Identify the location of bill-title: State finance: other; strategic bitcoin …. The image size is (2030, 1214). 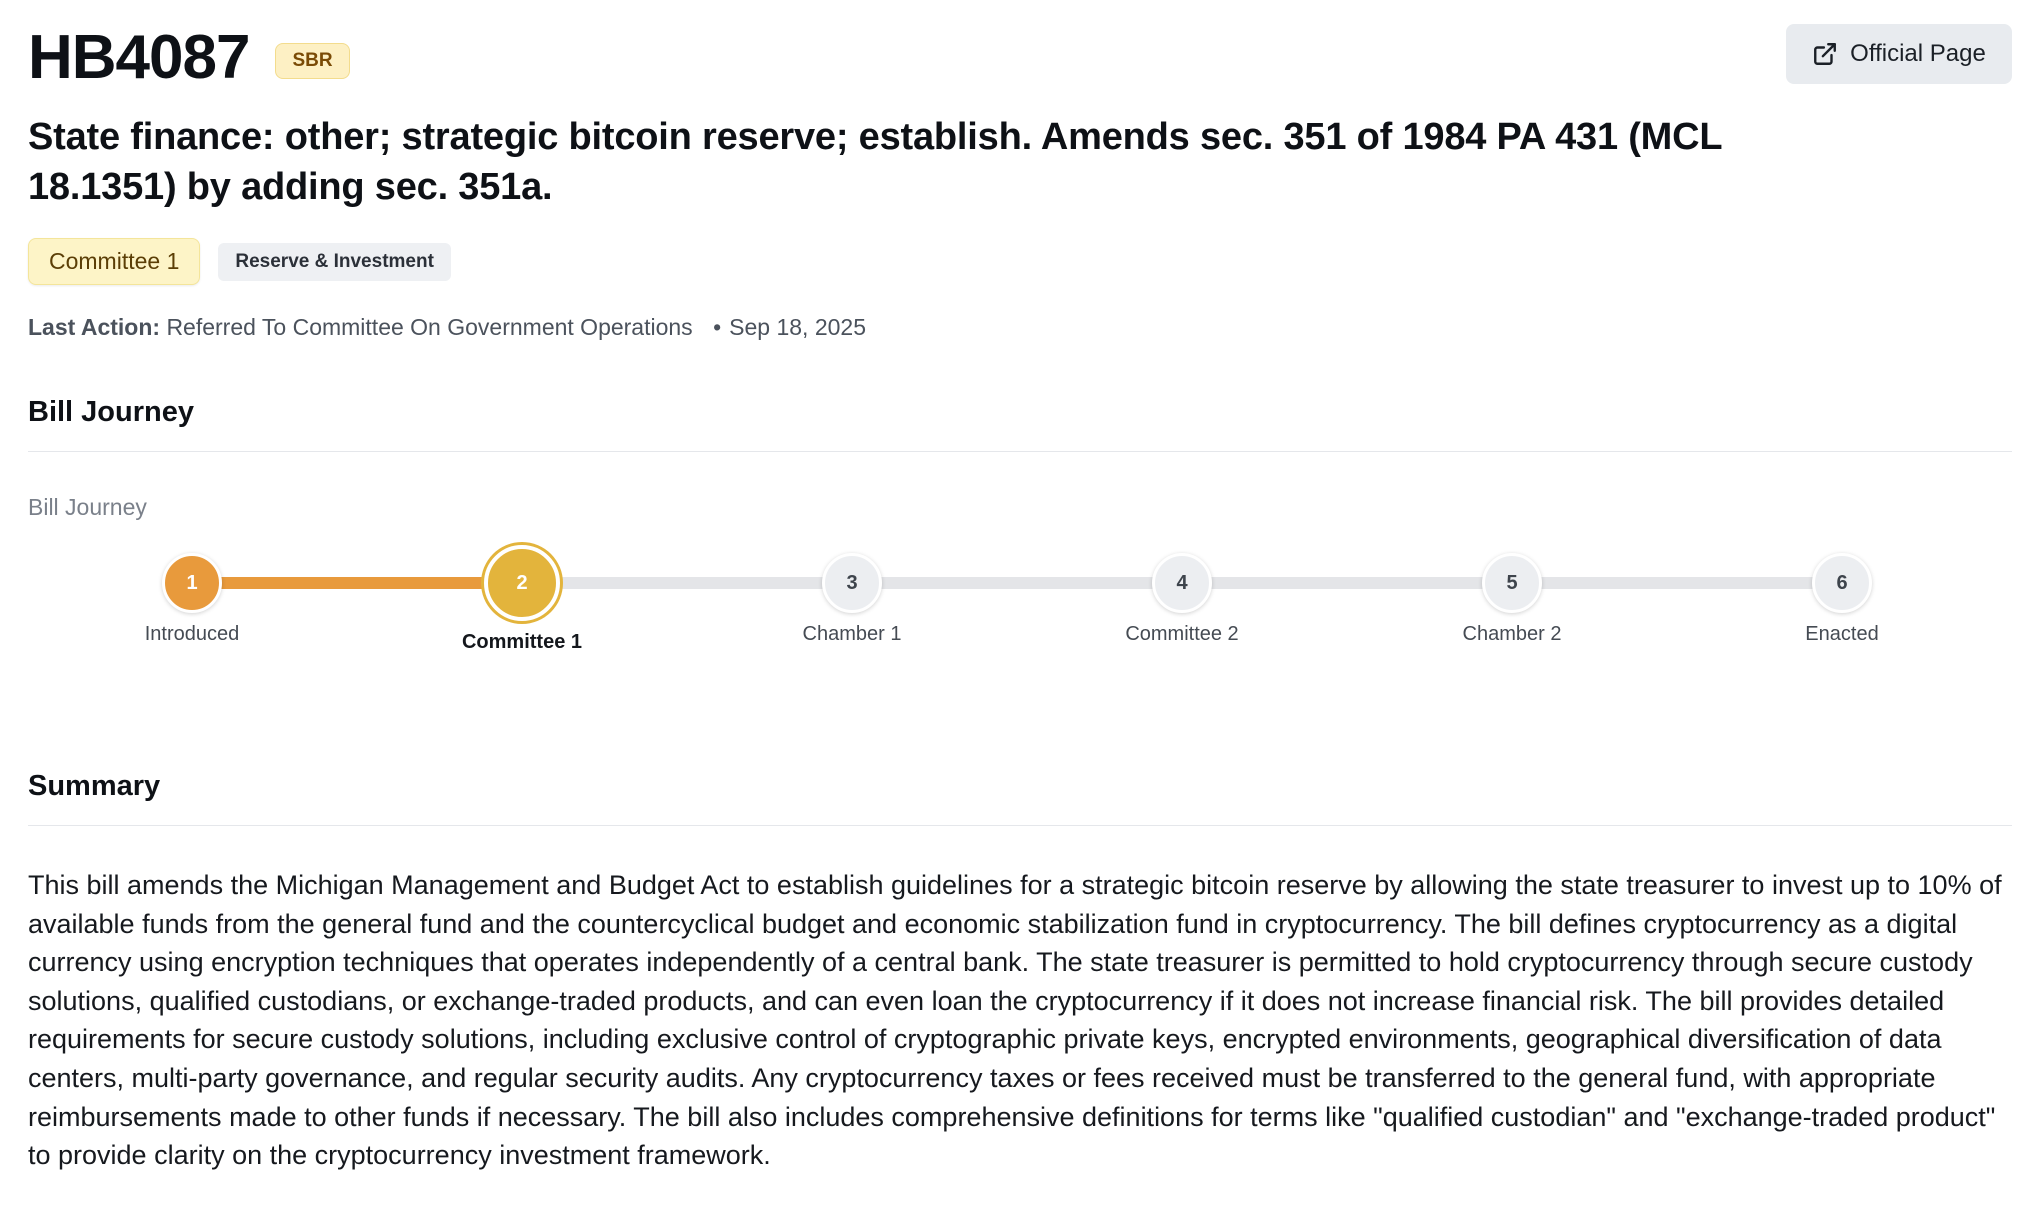
(875, 162).